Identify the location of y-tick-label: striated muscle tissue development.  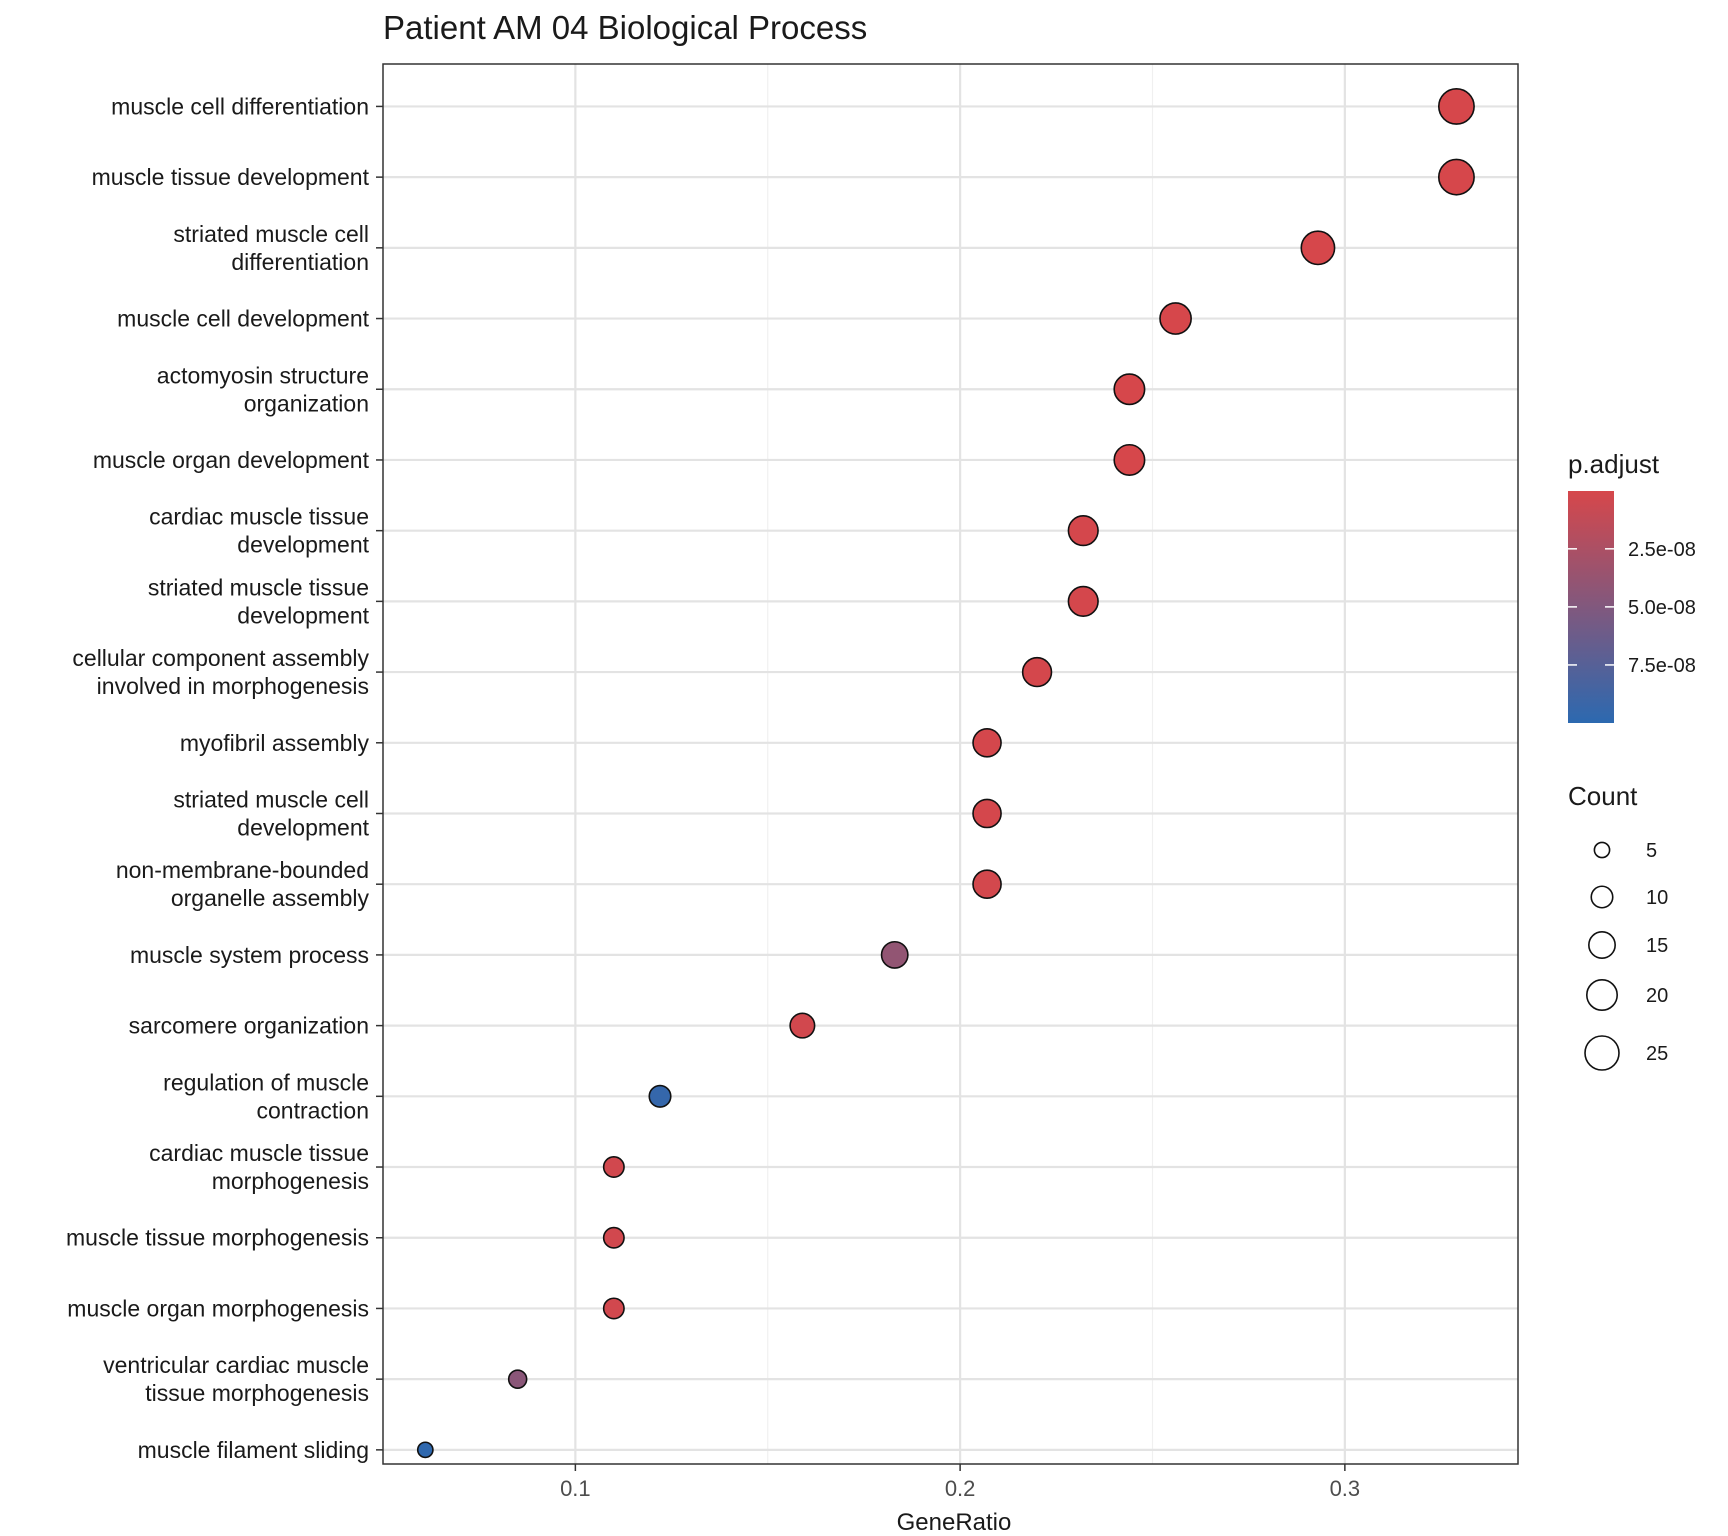
(259, 601).